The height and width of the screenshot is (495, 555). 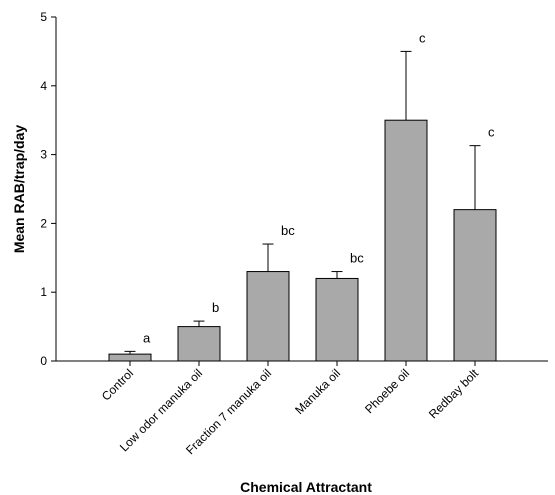 I want to click on y-tick-label: 3, so click(x=43, y=155).